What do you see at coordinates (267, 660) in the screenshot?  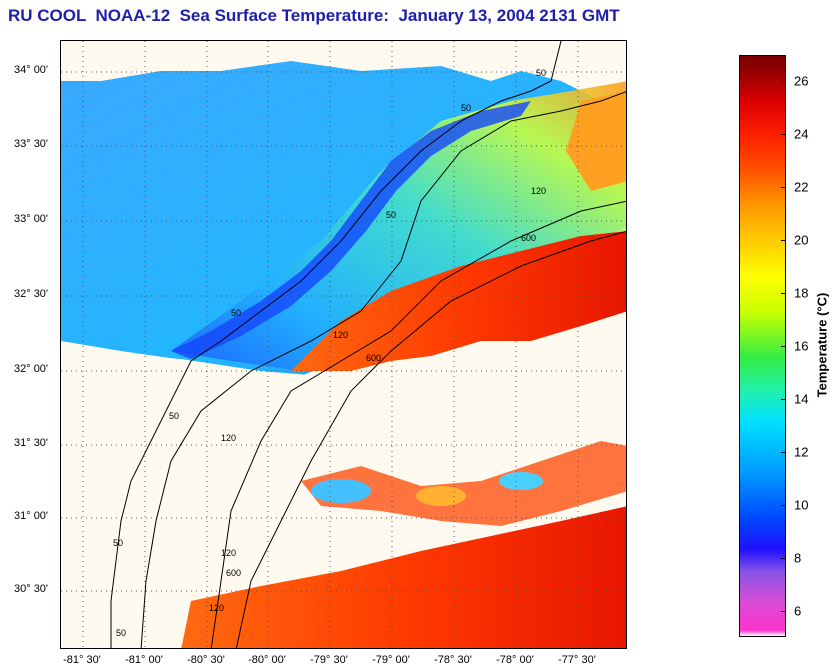 I see `longitude-label: -80° 00'` at bounding box center [267, 660].